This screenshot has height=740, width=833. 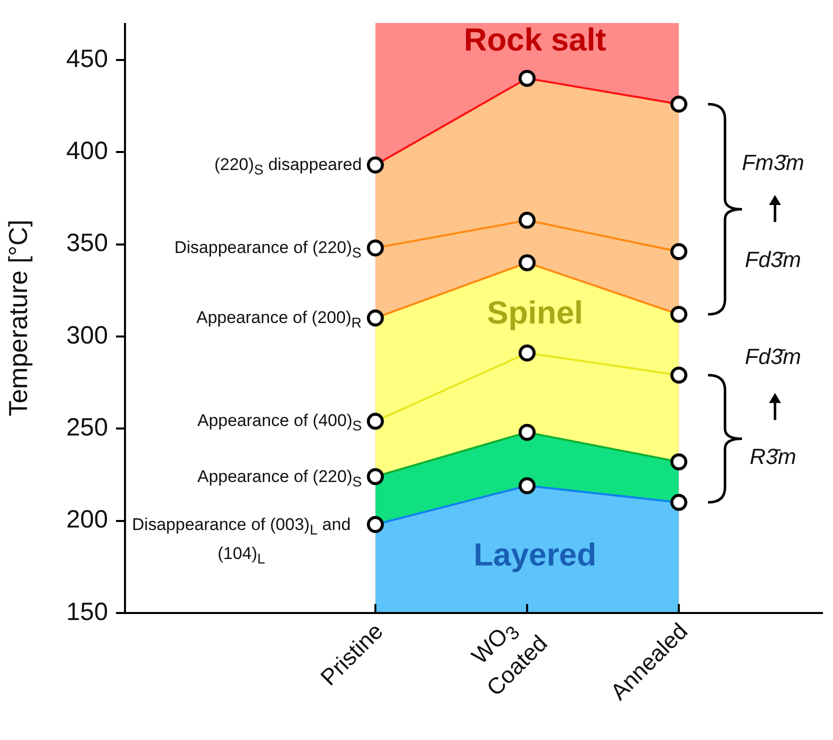 I want to click on y-tick-label: 350, so click(x=87, y=243).